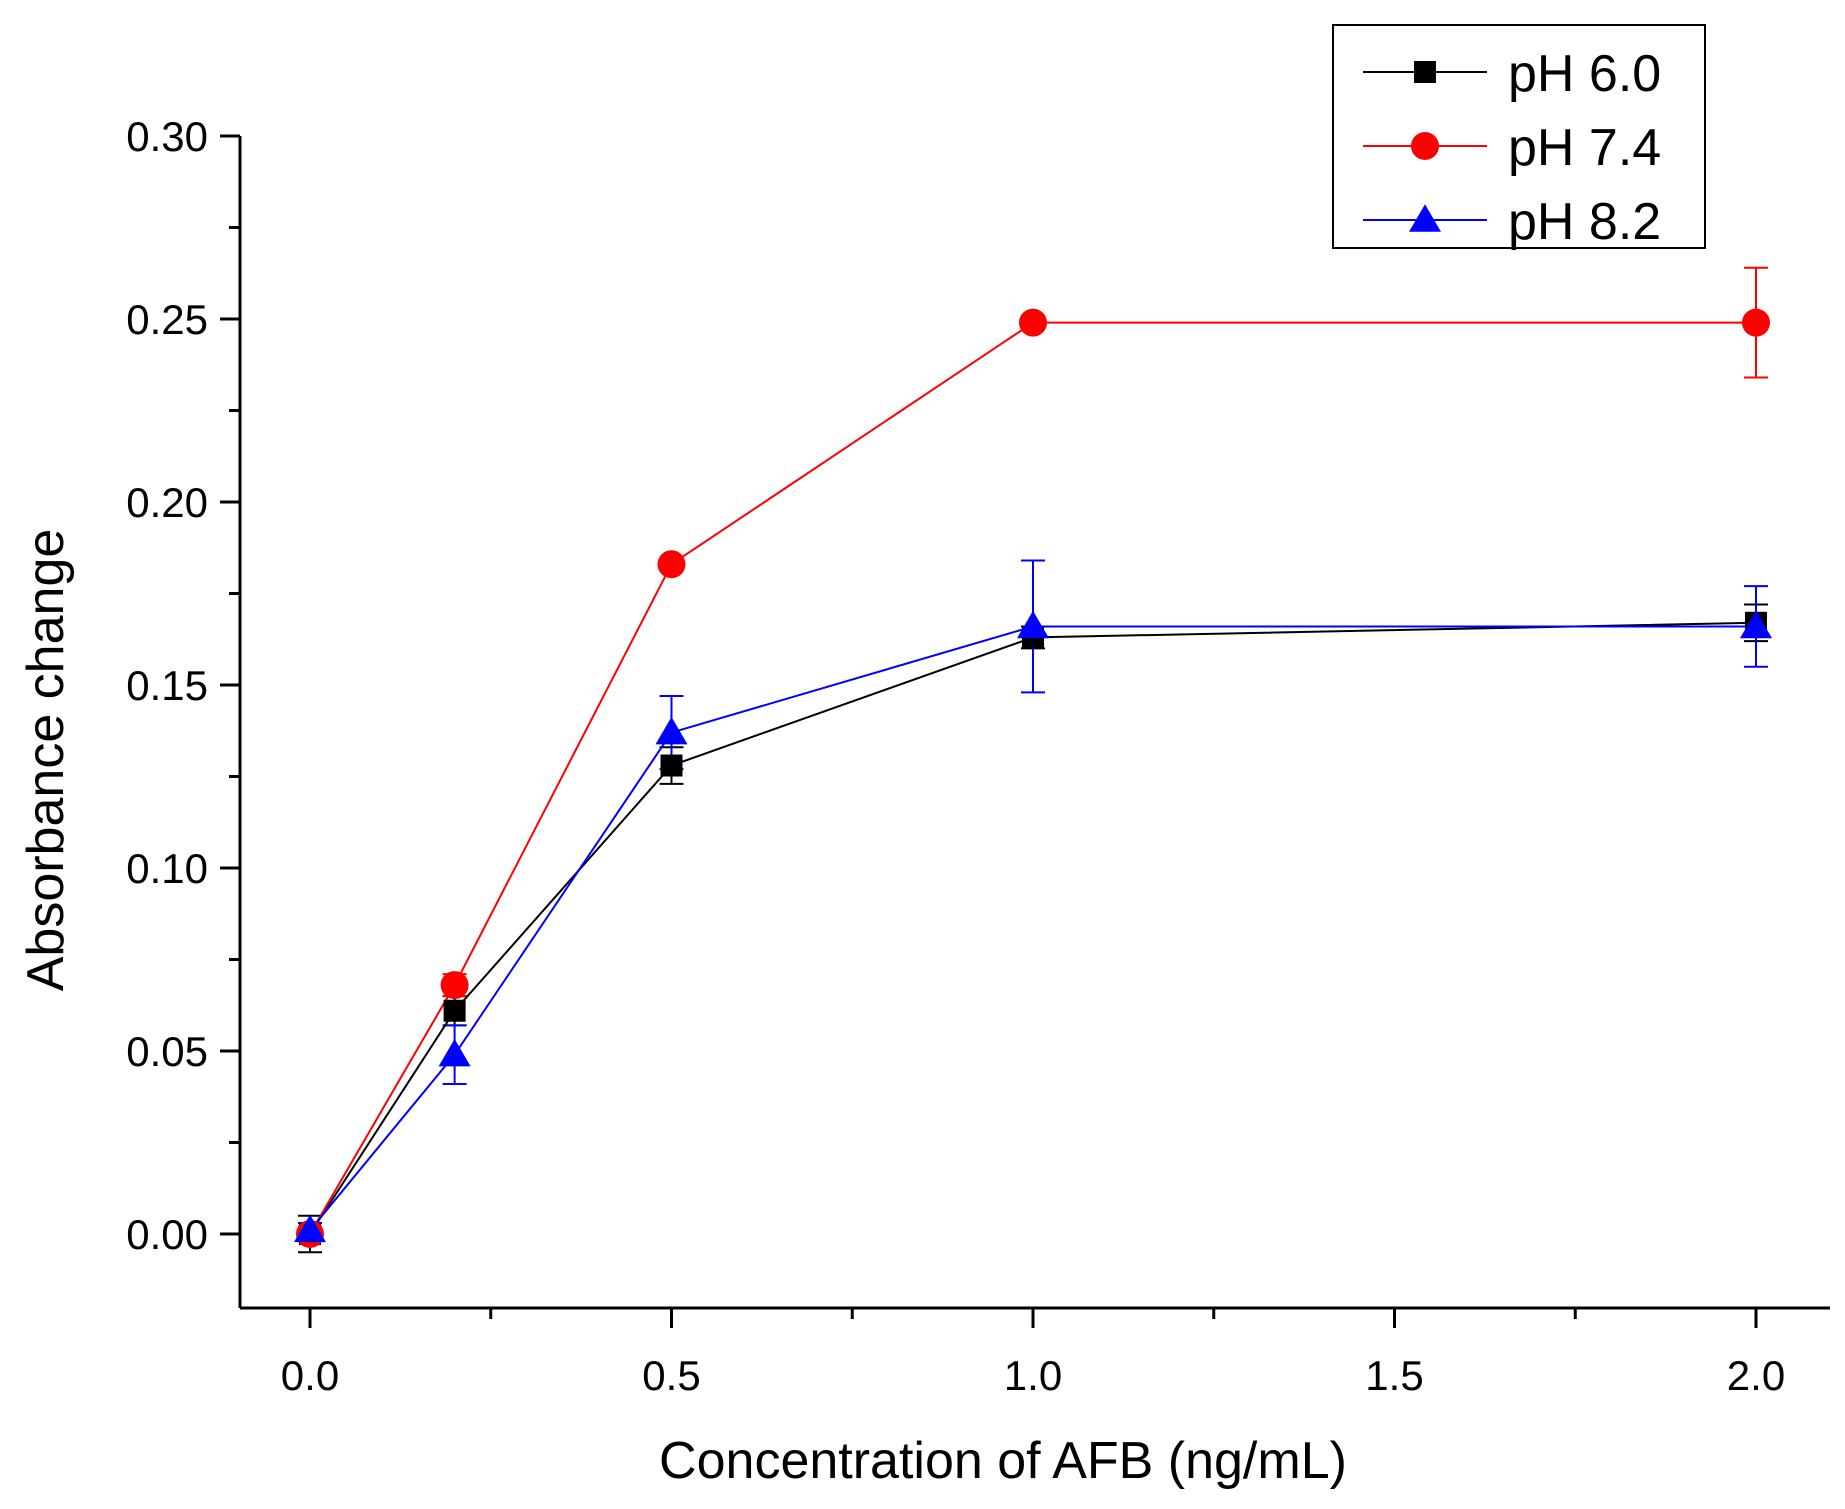 This screenshot has height=1509, width=1845. I want to click on legend-item: pH 6.0, so click(1512, 74).